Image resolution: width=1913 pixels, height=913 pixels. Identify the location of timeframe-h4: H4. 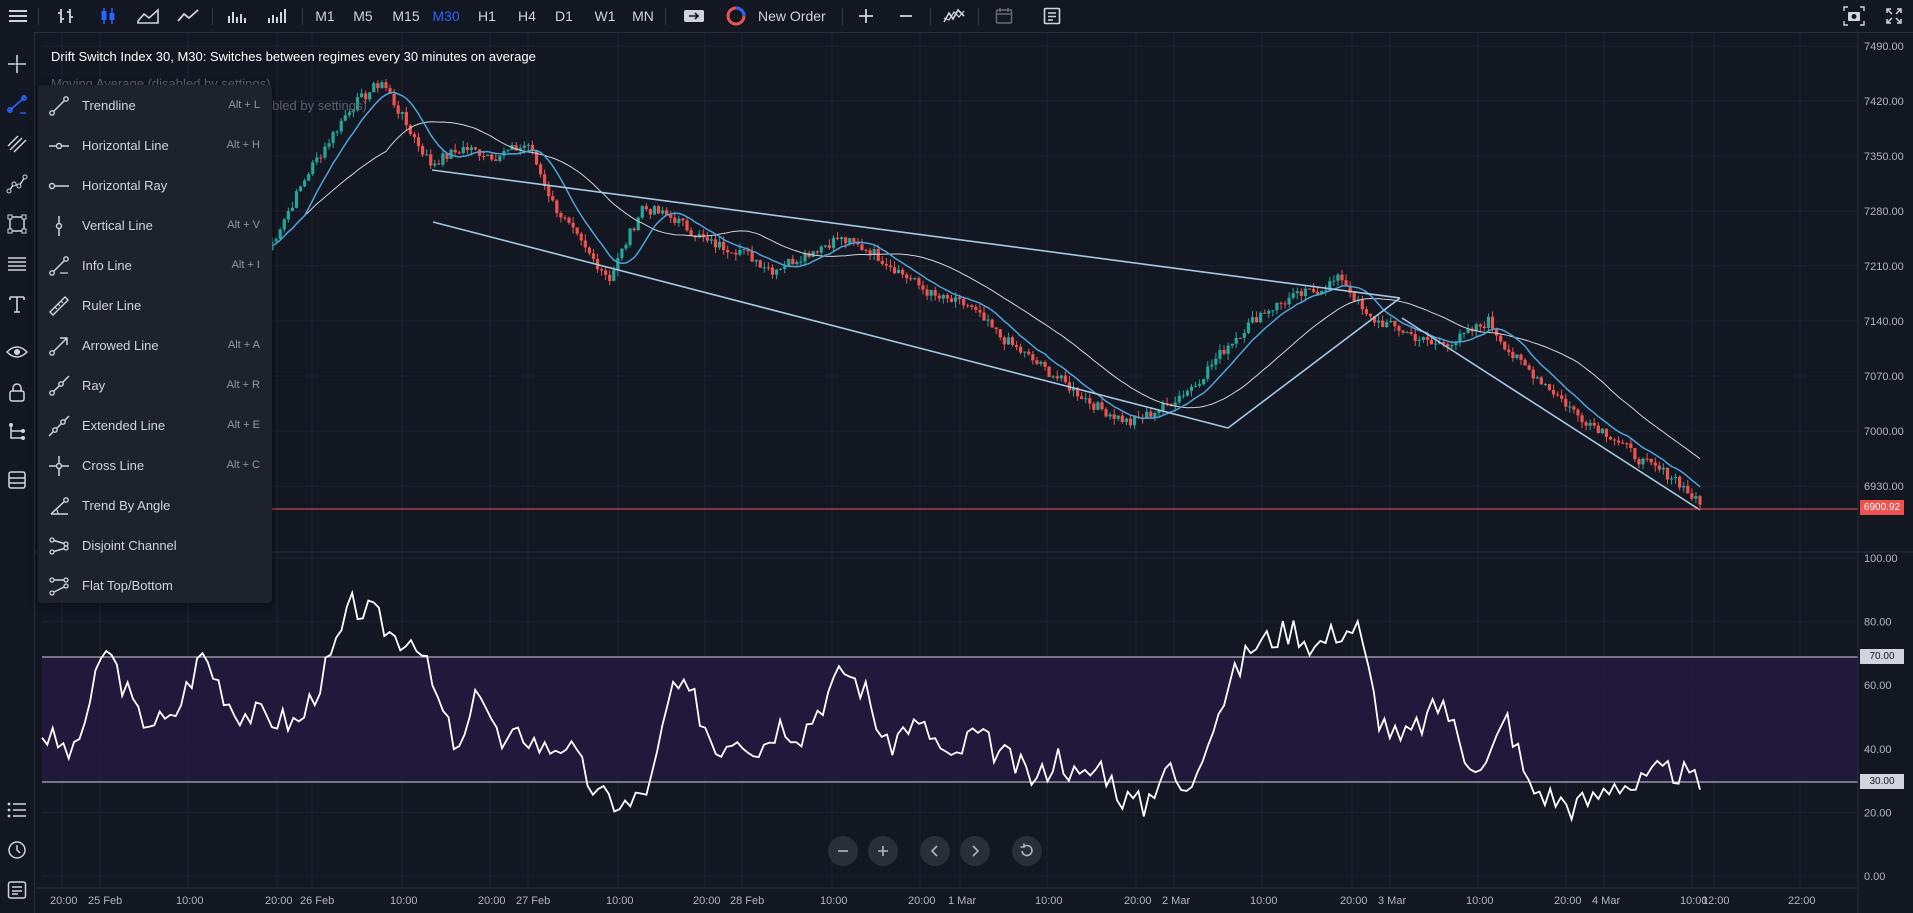
(527, 16).